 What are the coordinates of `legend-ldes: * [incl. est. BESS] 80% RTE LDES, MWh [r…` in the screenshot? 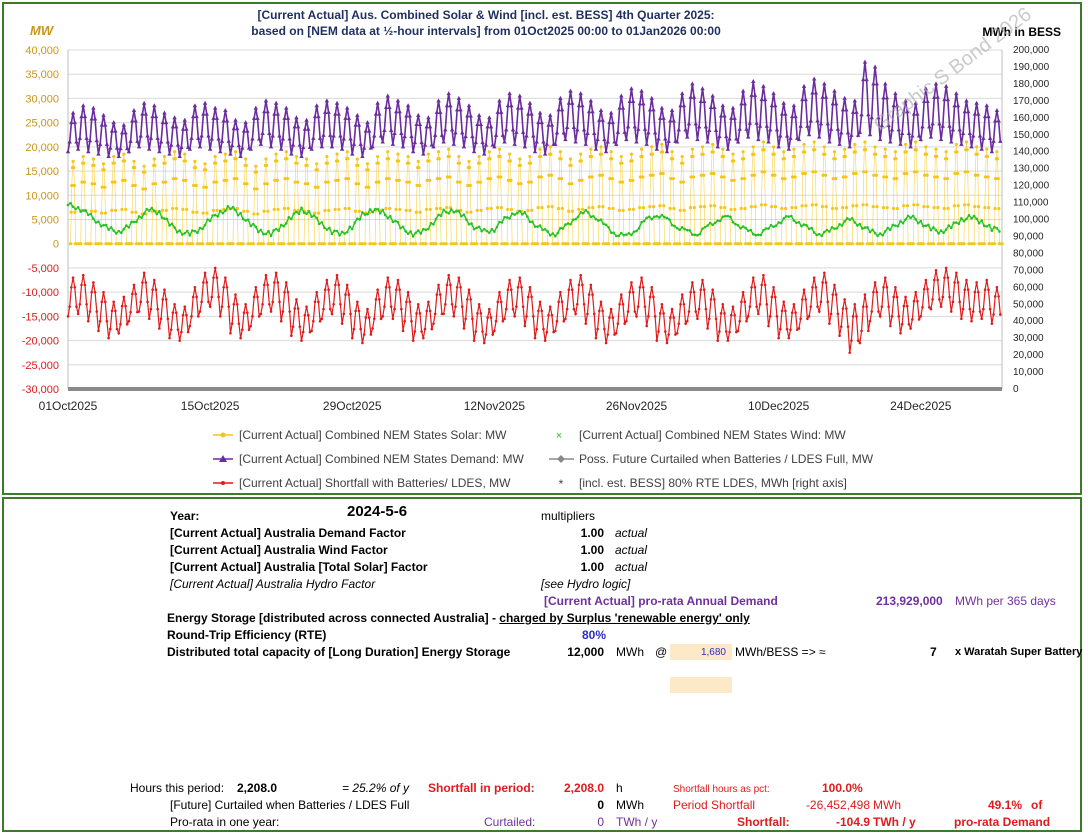 It's located at (703, 483).